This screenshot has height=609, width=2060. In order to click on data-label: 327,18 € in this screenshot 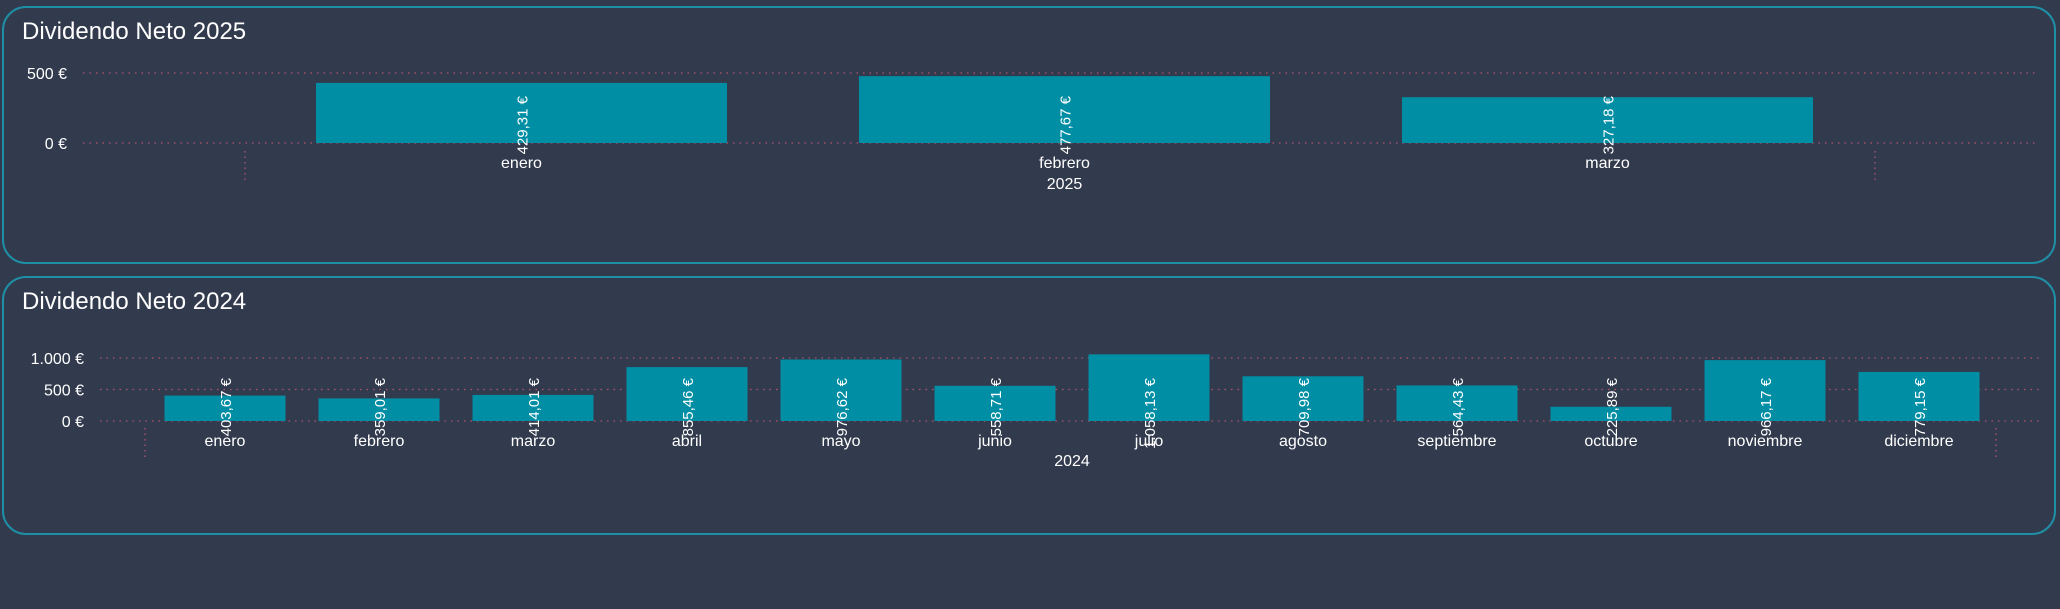, I will do `click(1609, 124)`.